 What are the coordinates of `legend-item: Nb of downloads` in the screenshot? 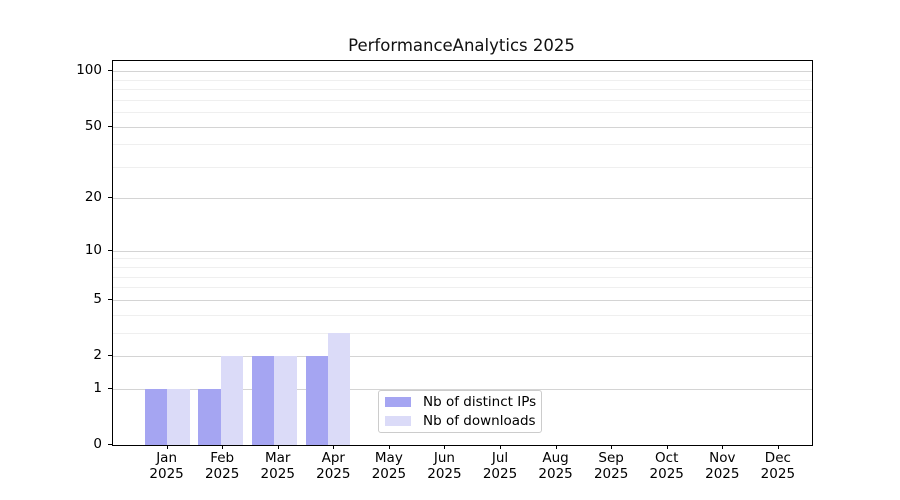 It's located at (460, 421).